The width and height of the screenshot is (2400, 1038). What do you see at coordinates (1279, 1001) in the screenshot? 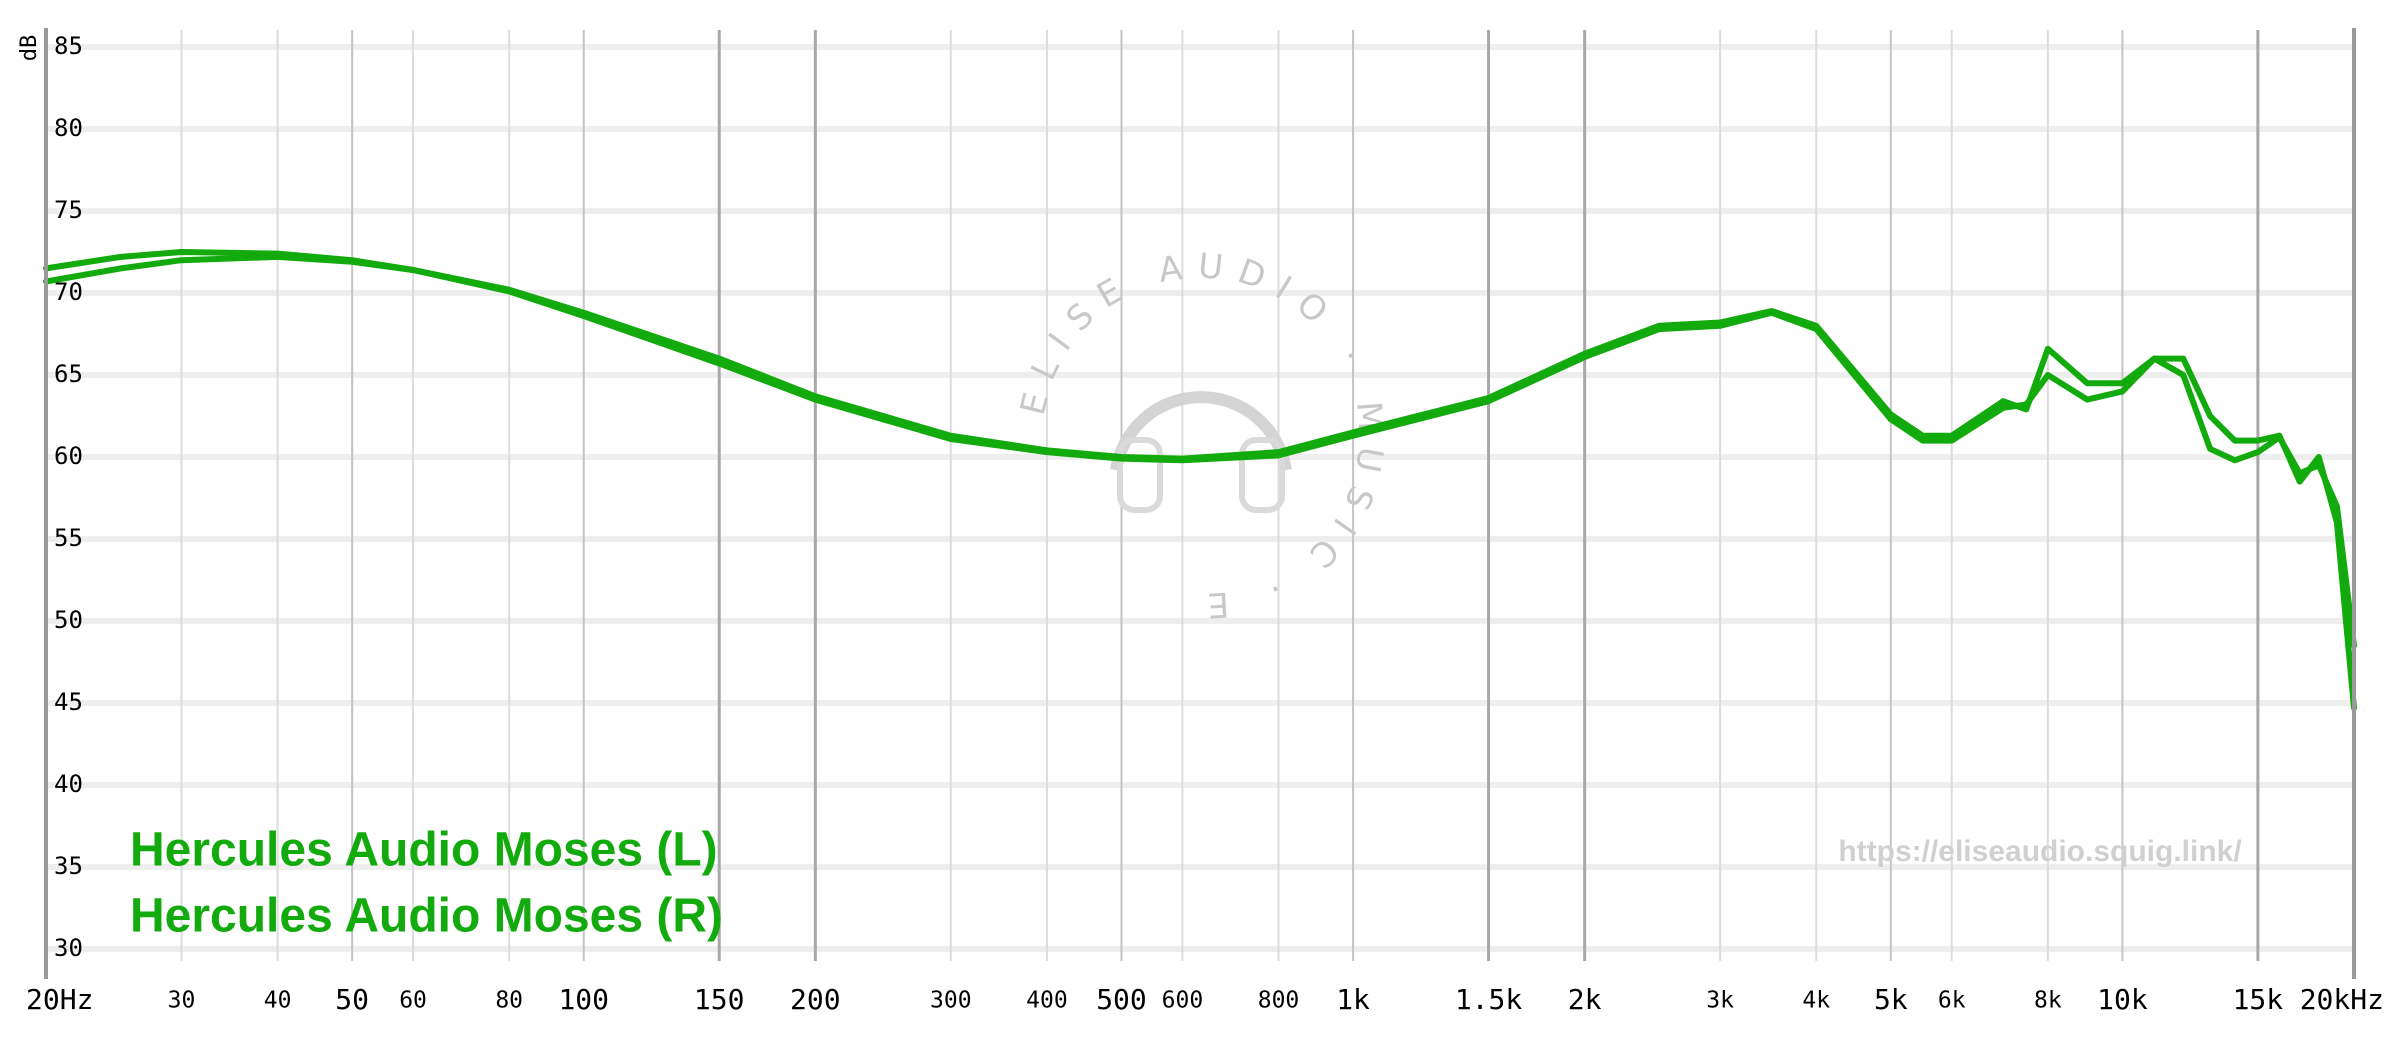
I see `x-tick-label: 800` at bounding box center [1279, 1001].